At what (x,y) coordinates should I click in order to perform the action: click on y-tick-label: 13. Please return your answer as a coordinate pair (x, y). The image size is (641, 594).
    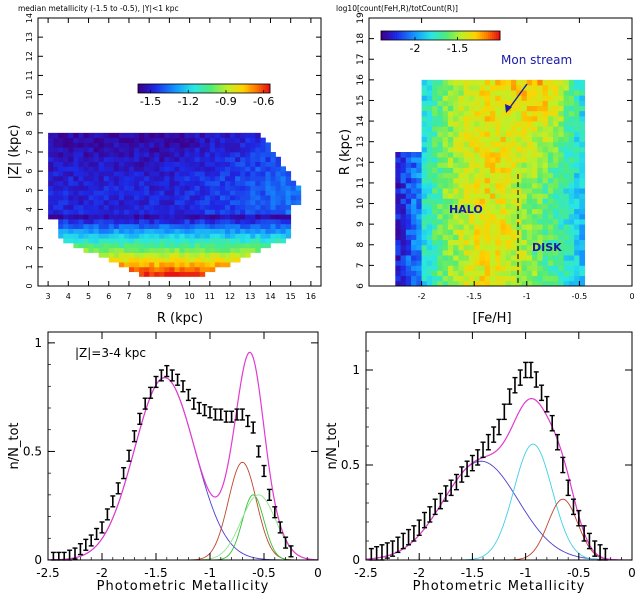
    Looking at the image, I should click on (361, 141).